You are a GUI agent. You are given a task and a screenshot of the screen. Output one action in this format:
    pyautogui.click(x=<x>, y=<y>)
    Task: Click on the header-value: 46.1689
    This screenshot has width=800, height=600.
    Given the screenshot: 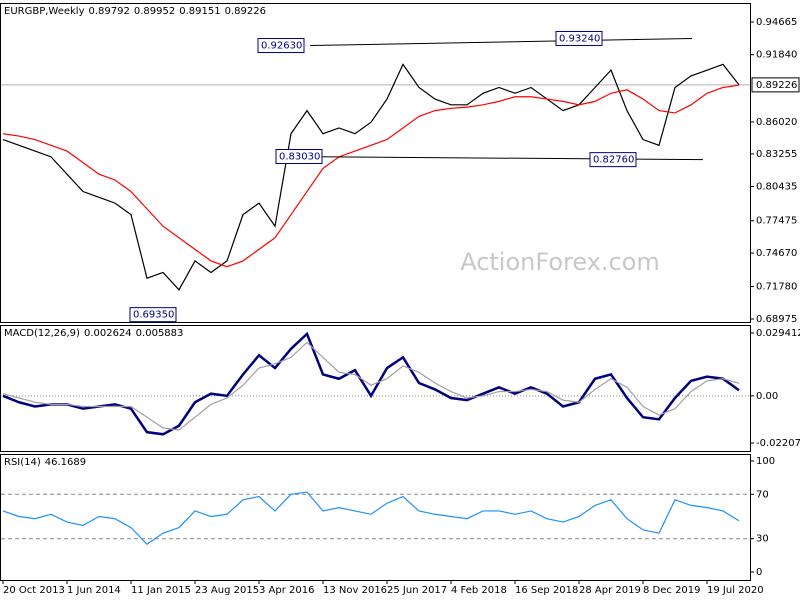 What is the action you would take?
    pyautogui.click(x=65, y=462)
    